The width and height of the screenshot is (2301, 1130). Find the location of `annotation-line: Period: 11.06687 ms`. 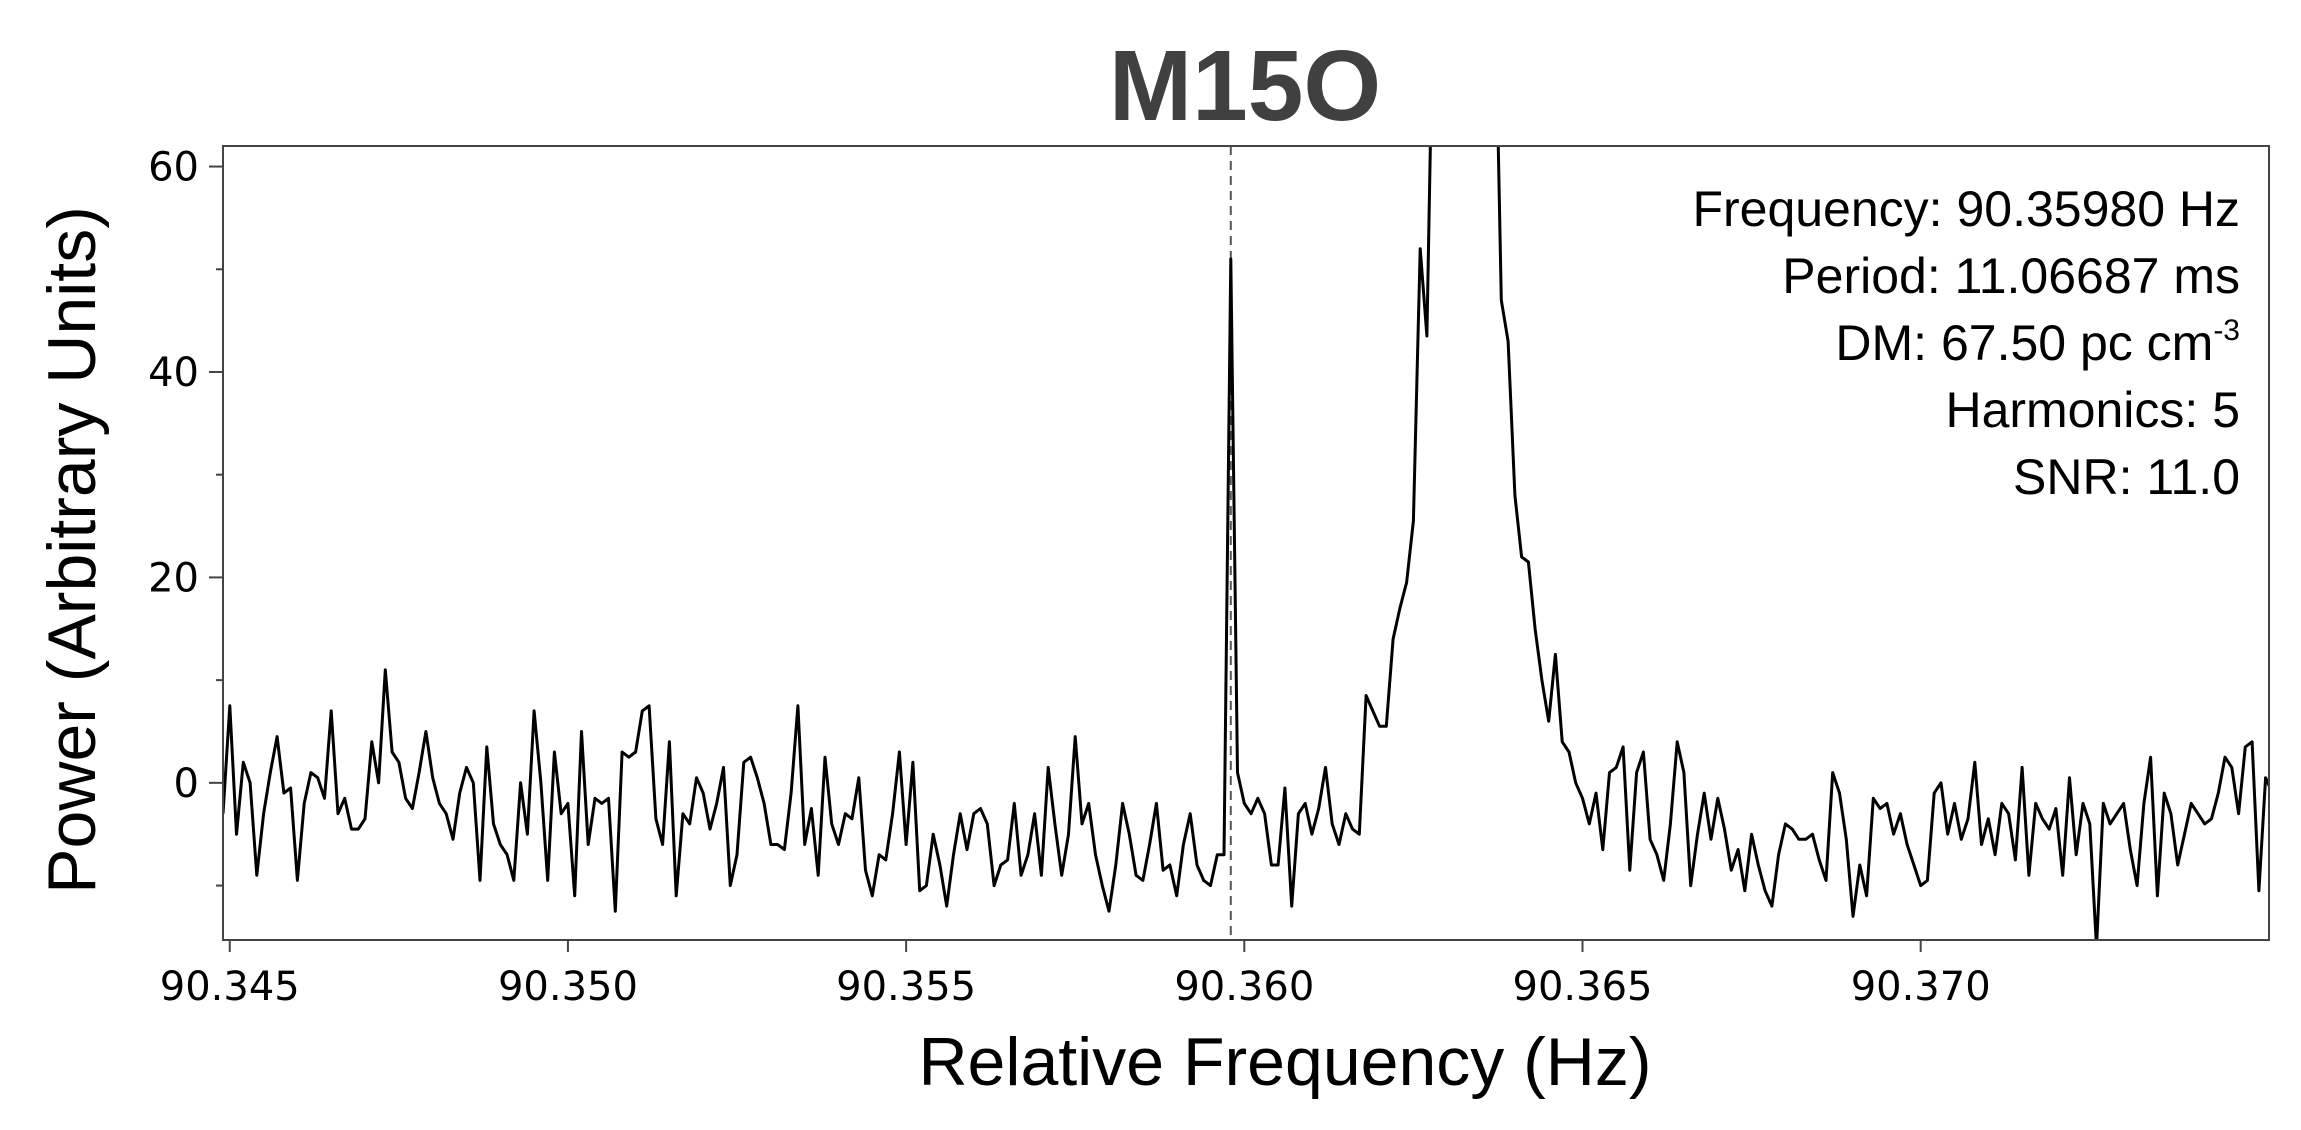

annotation-line: Period: 11.06687 ms is located at coordinates (2011, 276).